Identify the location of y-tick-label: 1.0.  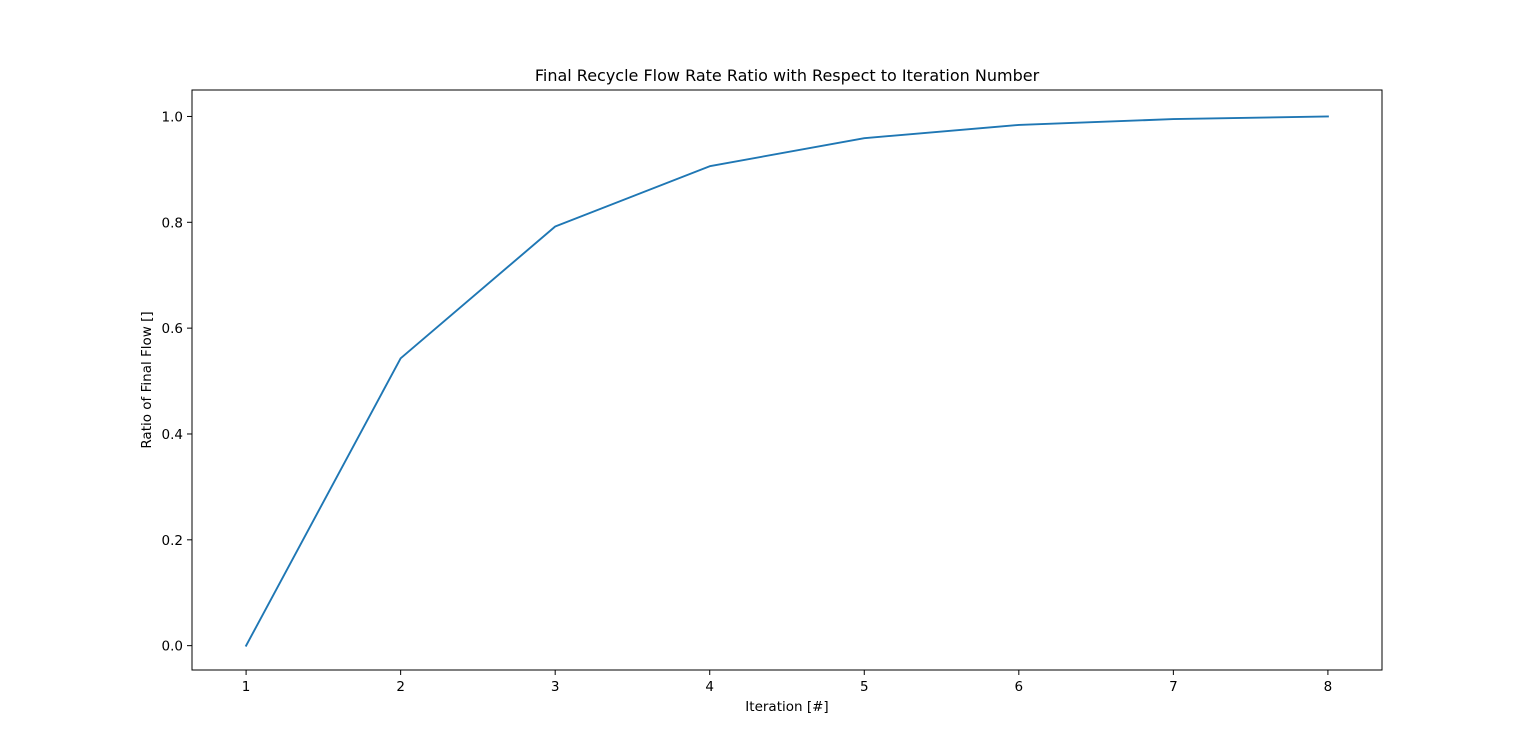
(172, 117).